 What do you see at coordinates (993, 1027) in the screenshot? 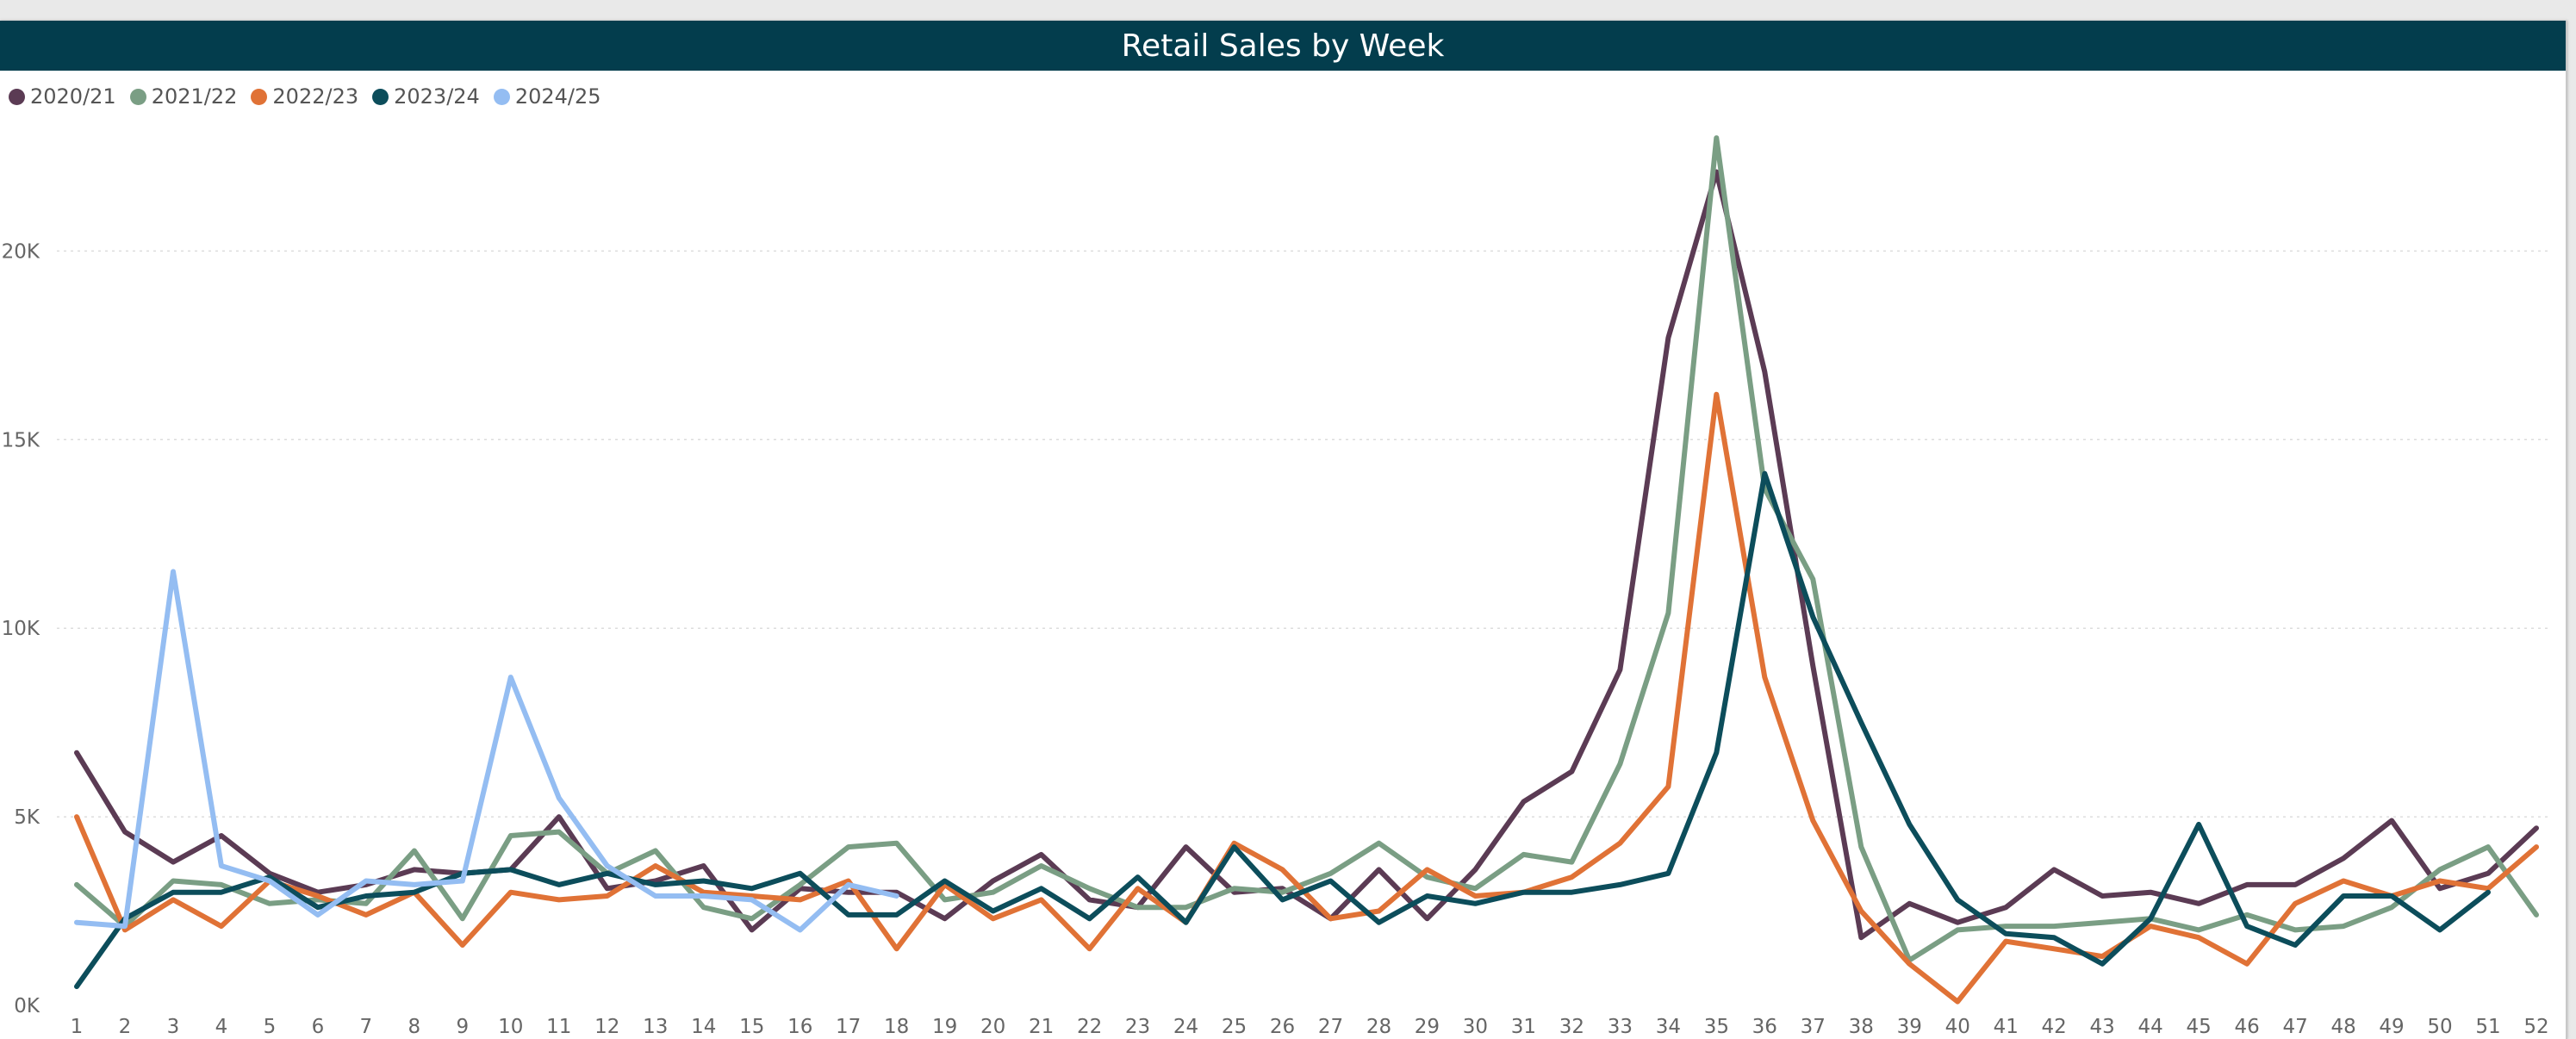
I see `x-tick-label: 20` at bounding box center [993, 1027].